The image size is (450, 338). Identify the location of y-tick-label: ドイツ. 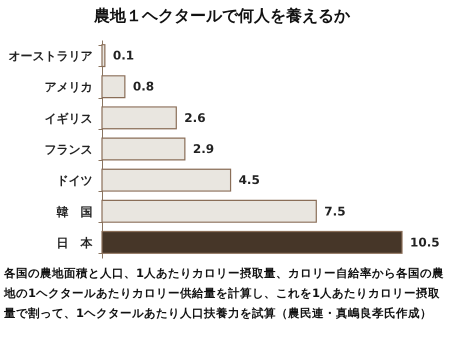
(74, 181).